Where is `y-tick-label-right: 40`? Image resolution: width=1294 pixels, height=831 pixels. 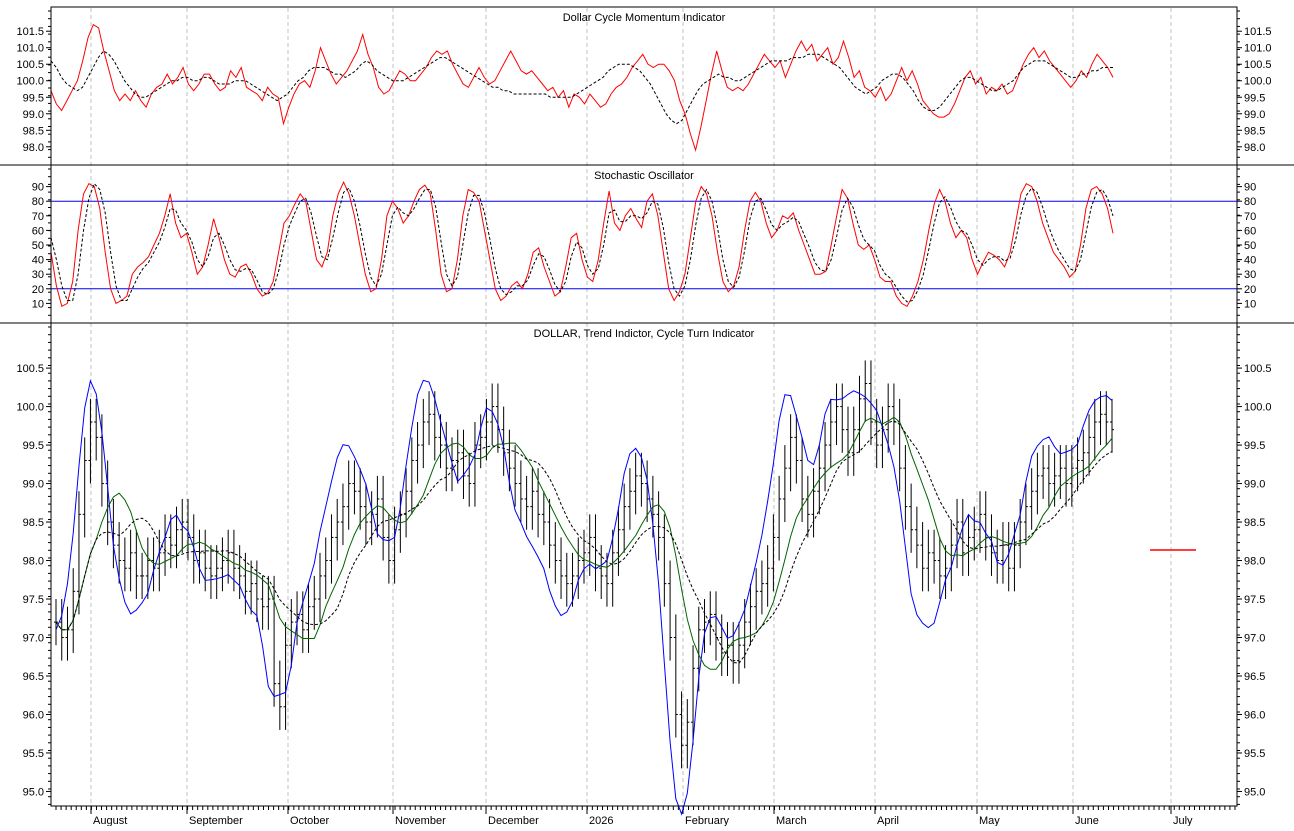
y-tick-label-right: 40 is located at coordinates (1250, 261).